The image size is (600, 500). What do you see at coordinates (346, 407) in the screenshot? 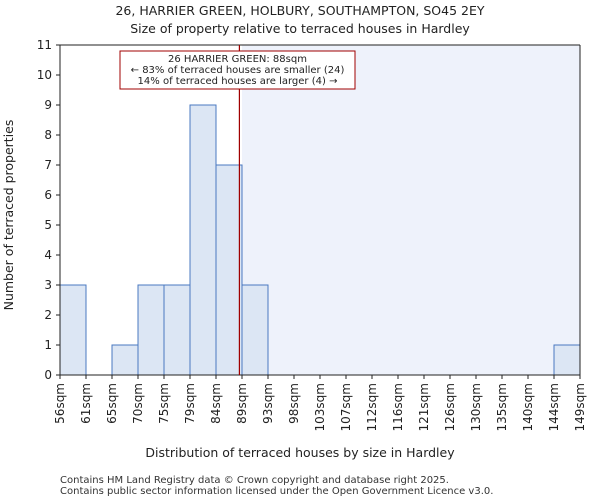
I see `x-tick-label: 107sqm` at bounding box center [346, 407].